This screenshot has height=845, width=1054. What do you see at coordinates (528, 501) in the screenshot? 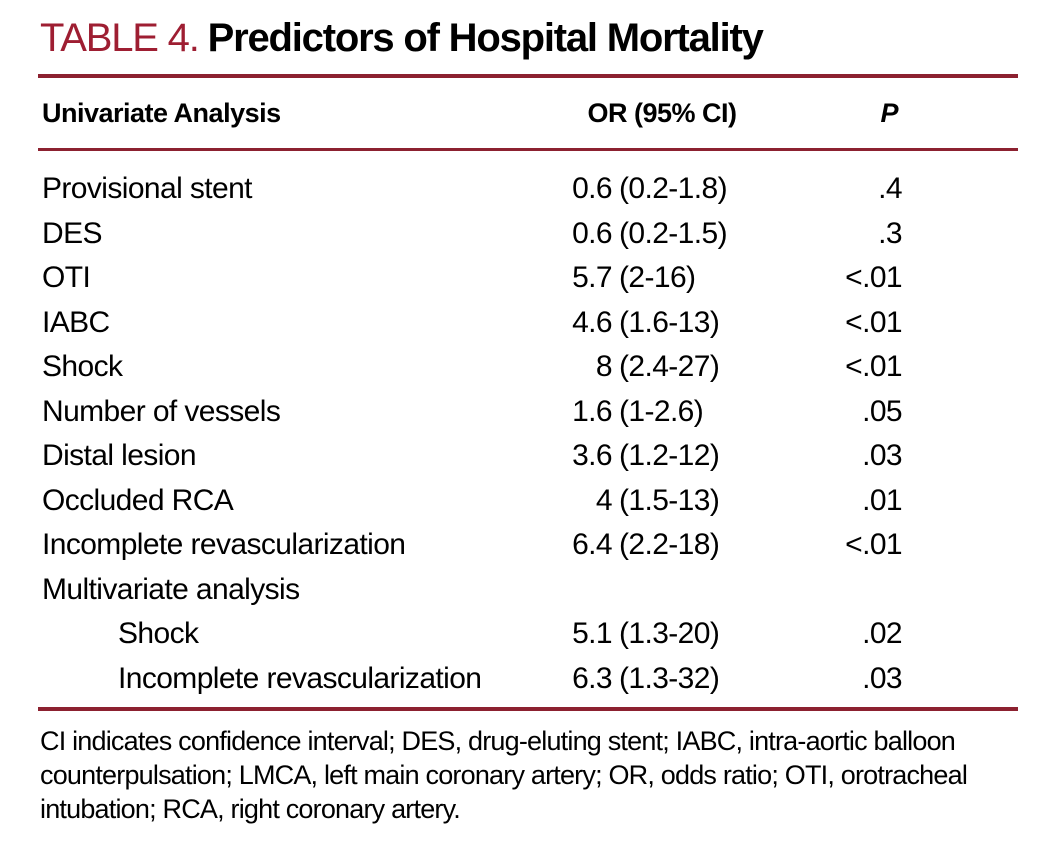
I see `table-row: Occluded RCA 4 (1.5-13) .01` at bounding box center [528, 501].